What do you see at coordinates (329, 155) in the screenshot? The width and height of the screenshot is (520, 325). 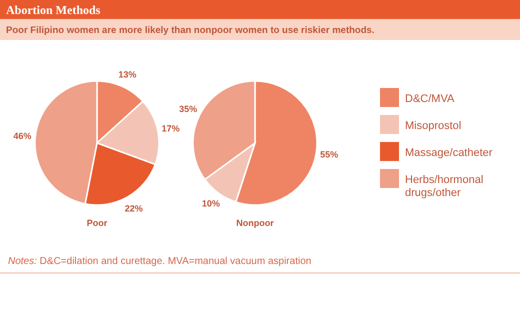 I see `data-label: 55%` at bounding box center [329, 155].